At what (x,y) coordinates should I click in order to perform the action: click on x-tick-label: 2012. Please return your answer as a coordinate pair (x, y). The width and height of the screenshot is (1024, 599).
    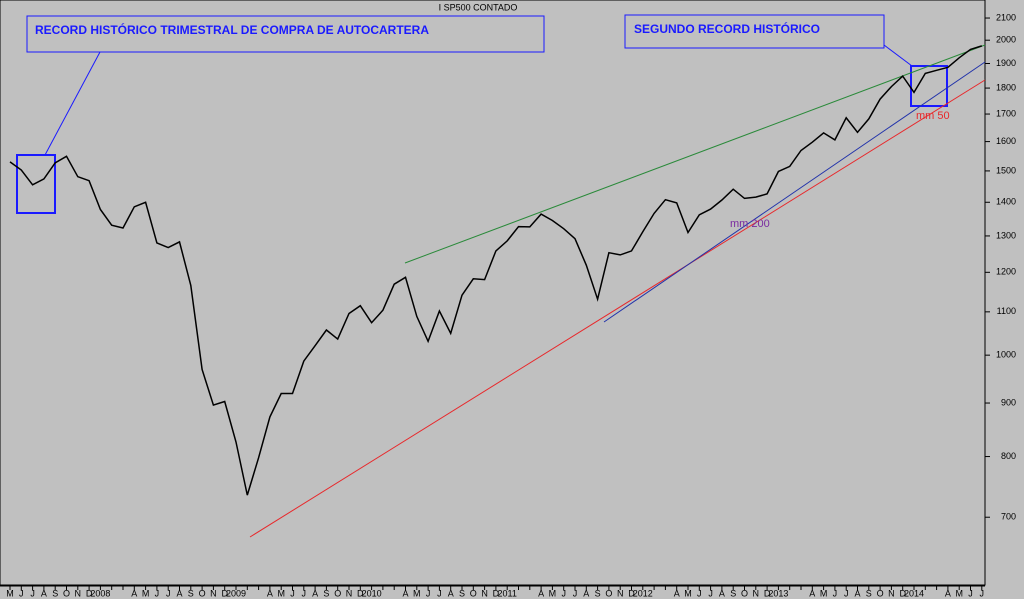
    Looking at the image, I should click on (643, 593).